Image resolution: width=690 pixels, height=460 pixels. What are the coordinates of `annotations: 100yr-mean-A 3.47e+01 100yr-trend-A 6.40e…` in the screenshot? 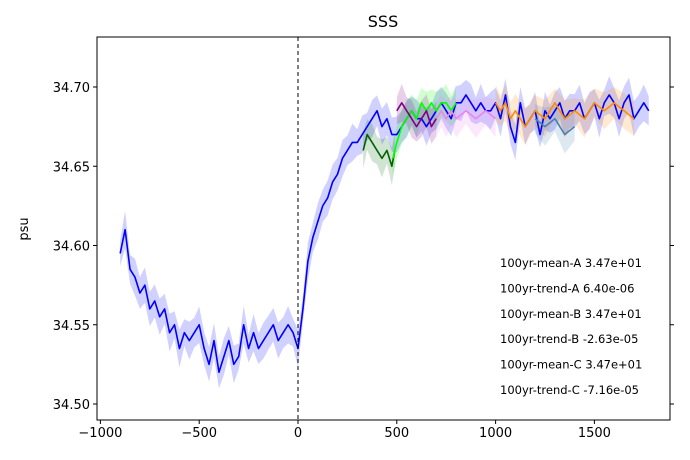 It's located at (571, 326).